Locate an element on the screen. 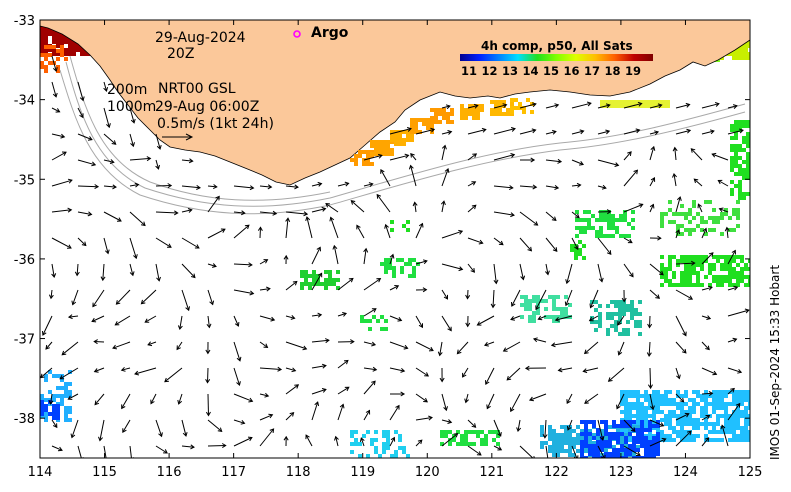  colorbar-tick-label: 13 is located at coordinates (510, 71).